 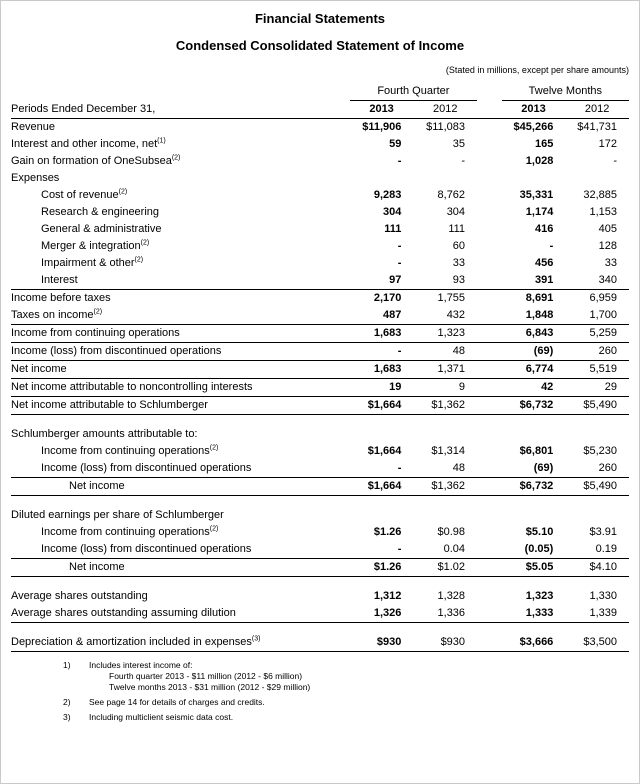 I want to click on value-cell: 8,691, so click(x=539, y=298).